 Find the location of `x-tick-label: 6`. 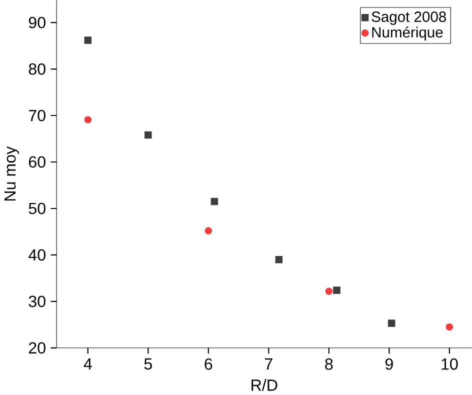

x-tick-label: 6 is located at coordinates (208, 364).